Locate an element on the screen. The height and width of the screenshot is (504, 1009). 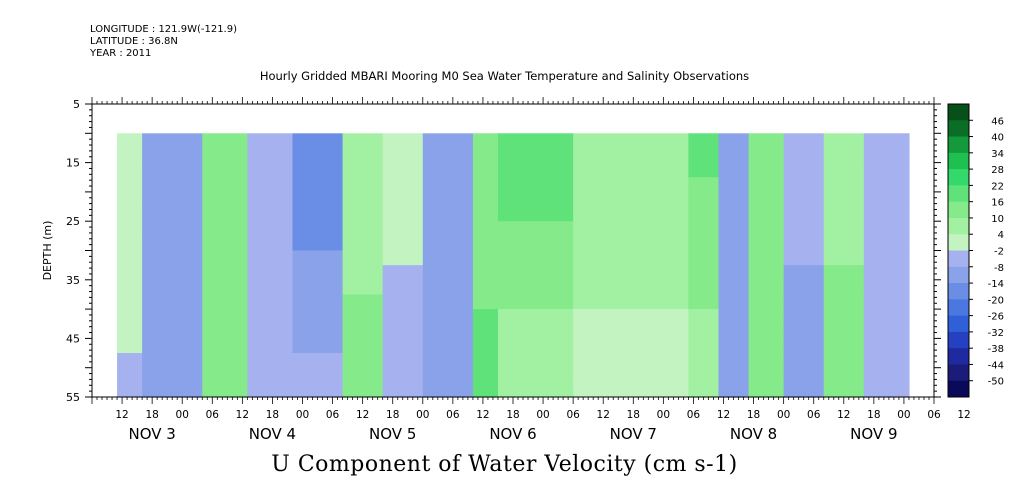
y-tick-label: 55 is located at coordinates (73, 397).